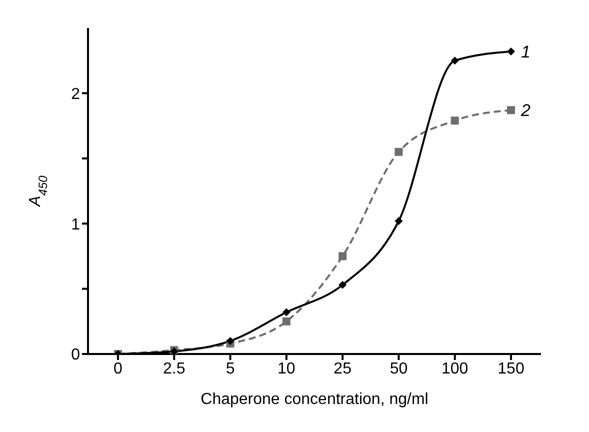  I want to click on y-tick-label: 0, so click(75, 355).